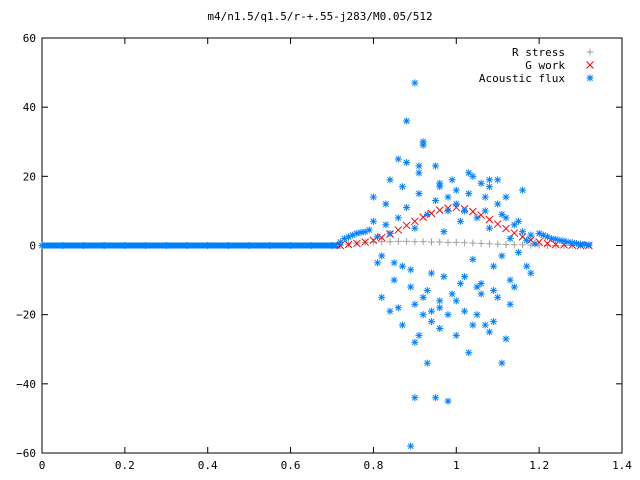  I want to click on legend-label: Acoustic flux, so click(522, 78).